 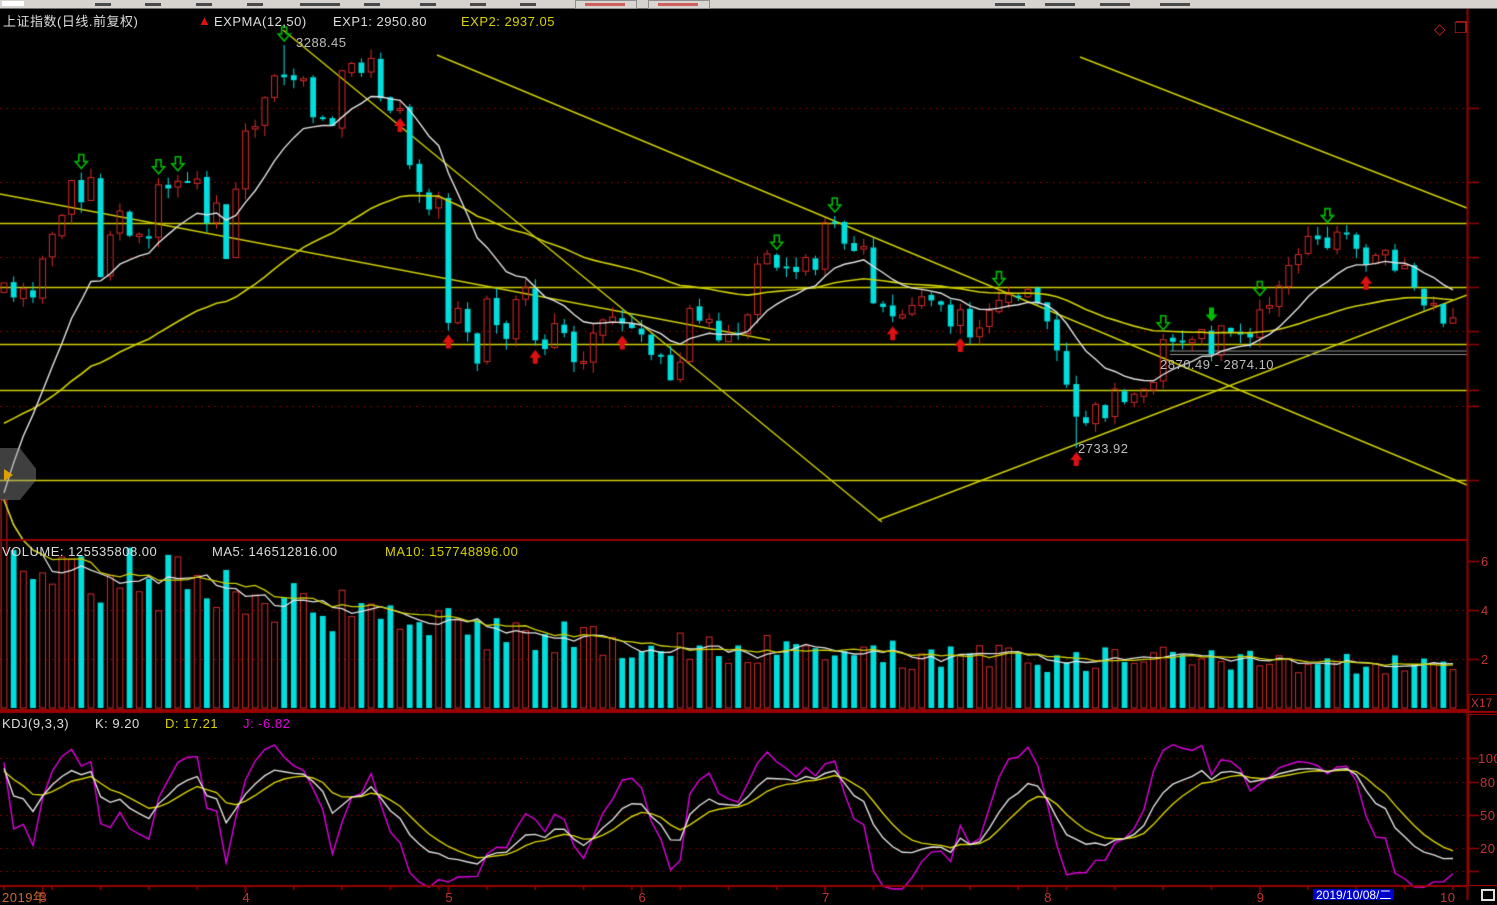 What do you see at coordinates (1488, 895) in the screenshot?
I see `bottom-right-partial-button` at bounding box center [1488, 895].